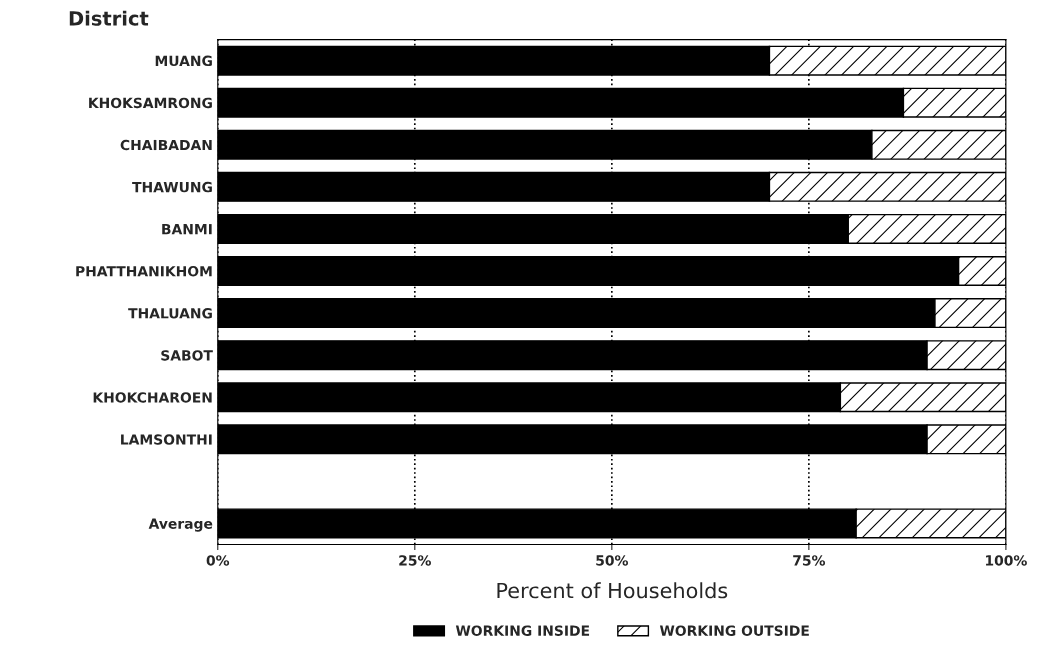 Image resolution: width=1037 pixels, height=660 pixels. I want to click on y-tick-label: KHOKSAMRONG, so click(150, 103).